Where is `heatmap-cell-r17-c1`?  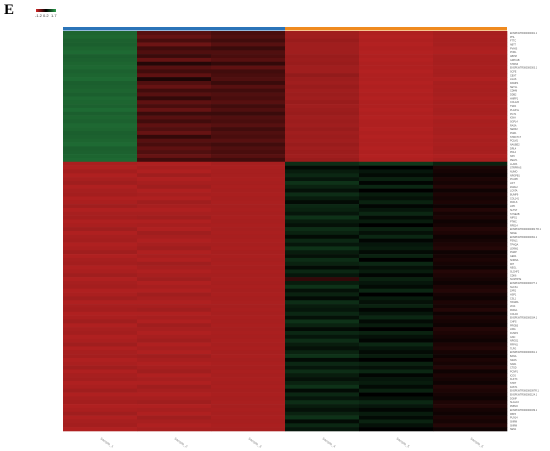 heatmap-cell-r17-c1 is located at coordinates (174, 98).